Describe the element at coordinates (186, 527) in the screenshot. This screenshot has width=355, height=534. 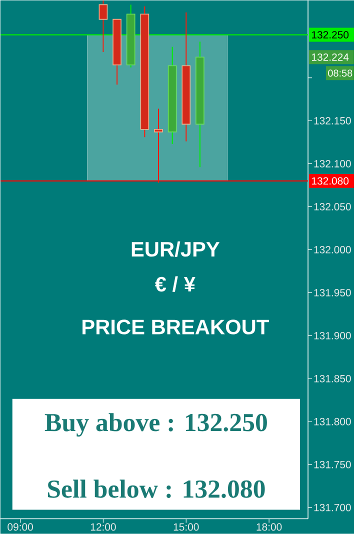
I see `x-tick-label: 15:00` at that location.